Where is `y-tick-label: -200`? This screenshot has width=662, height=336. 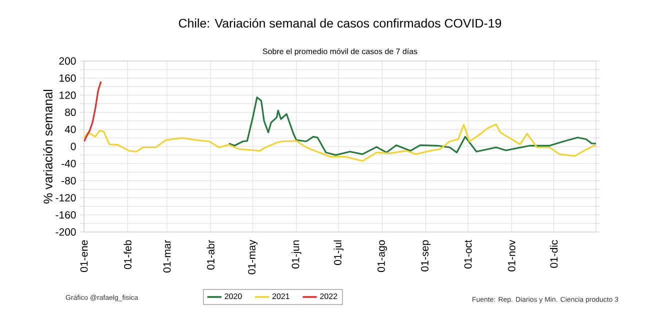
y-tick-label: -200 is located at coordinates (66, 232).